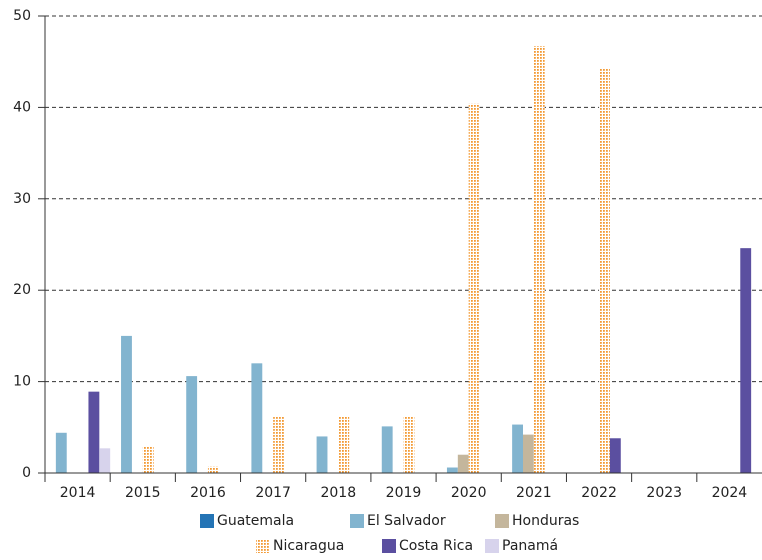 This screenshot has height=560, width=762. Describe the element at coordinates (255, 521) in the screenshot. I see `legend-label: Guatemala` at that location.